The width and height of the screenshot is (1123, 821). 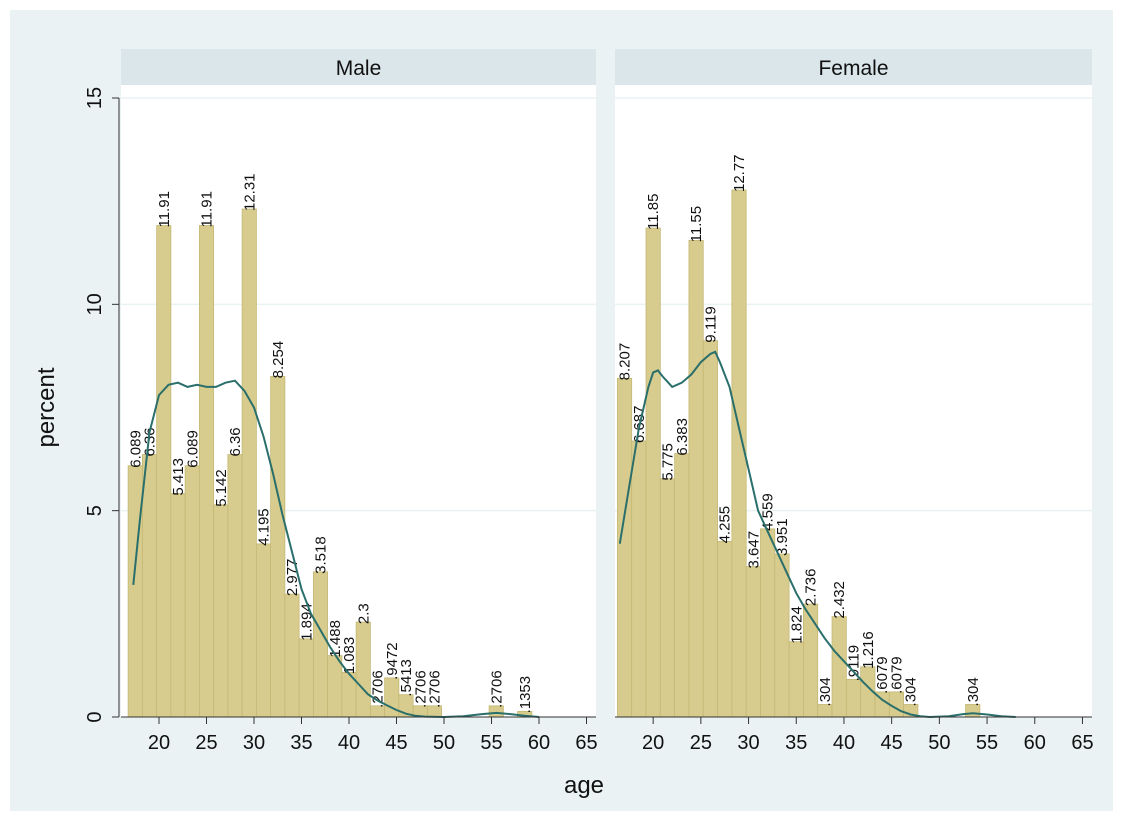 I want to click on bar-data-label: .5413, so click(x=406, y=678).